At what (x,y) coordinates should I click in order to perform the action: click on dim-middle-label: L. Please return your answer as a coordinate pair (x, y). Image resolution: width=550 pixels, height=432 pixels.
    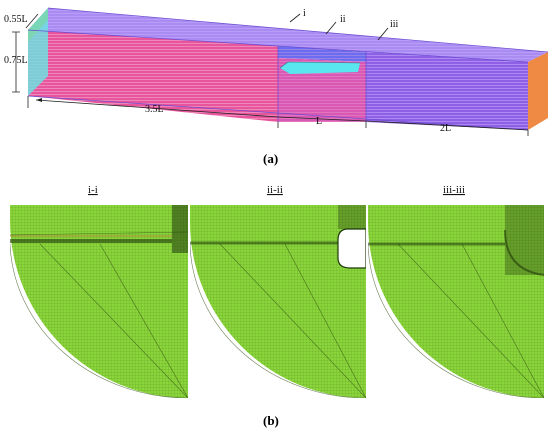
    Looking at the image, I should click on (319, 121).